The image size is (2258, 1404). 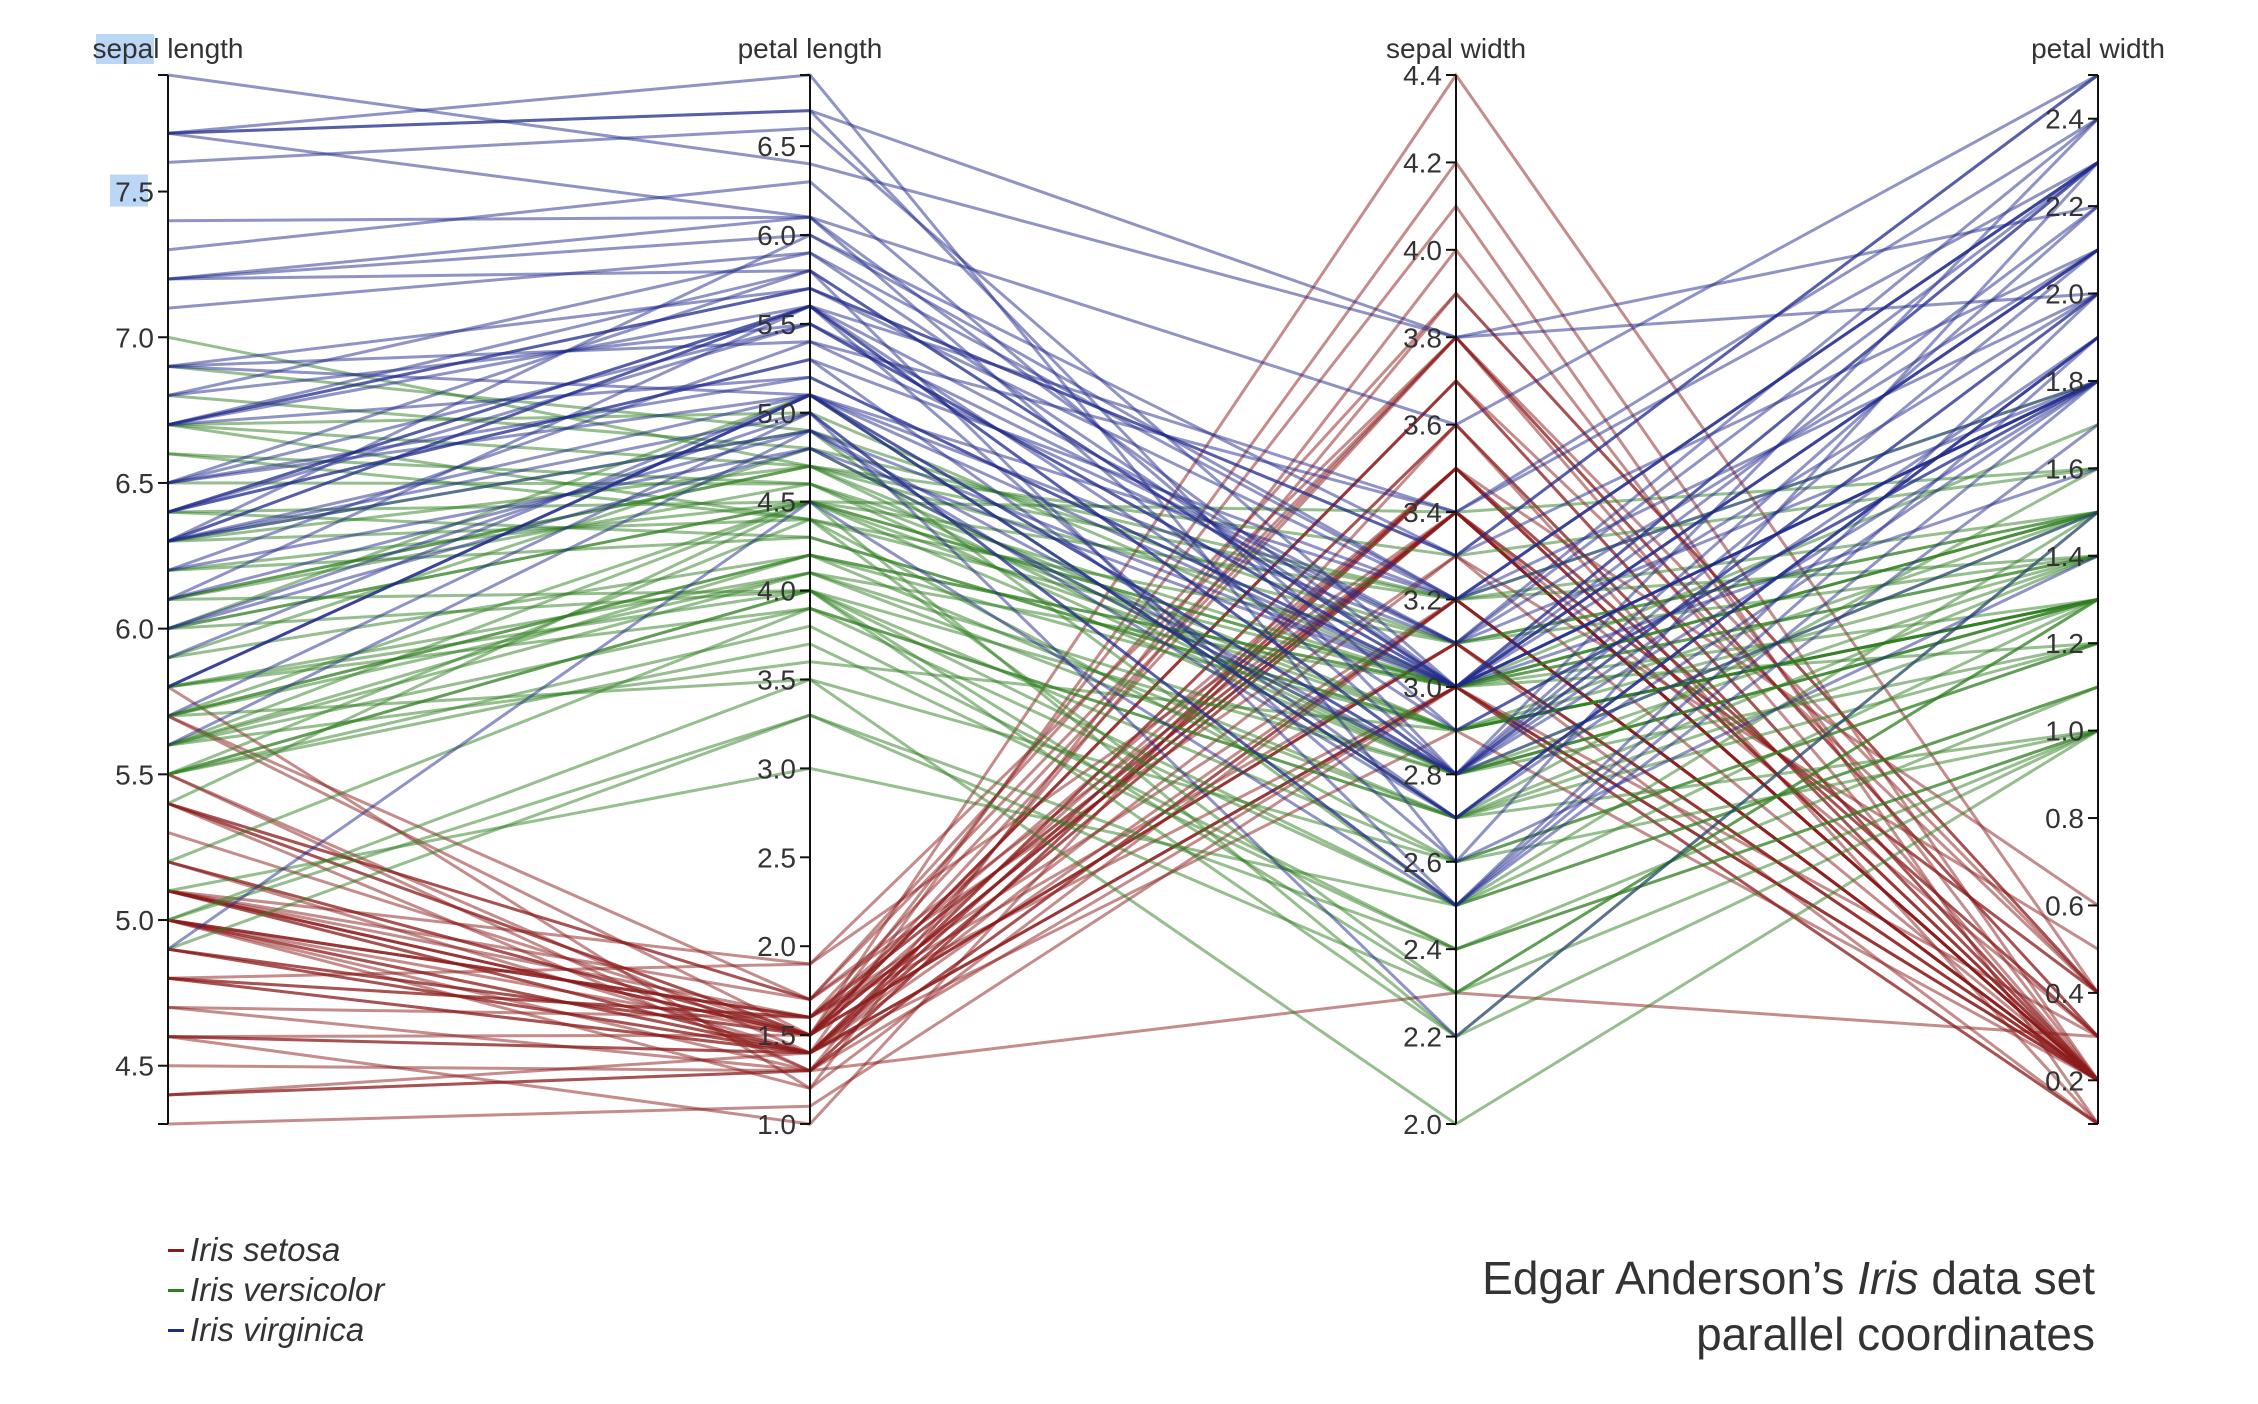 What do you see at coordinates (168, 579) in the screenshot?
I see `axis-sepal-length: 4.5 5.0 5.5 6.0 6.5 7.0 7.5 sepal length` at bounding box center [168, 579].